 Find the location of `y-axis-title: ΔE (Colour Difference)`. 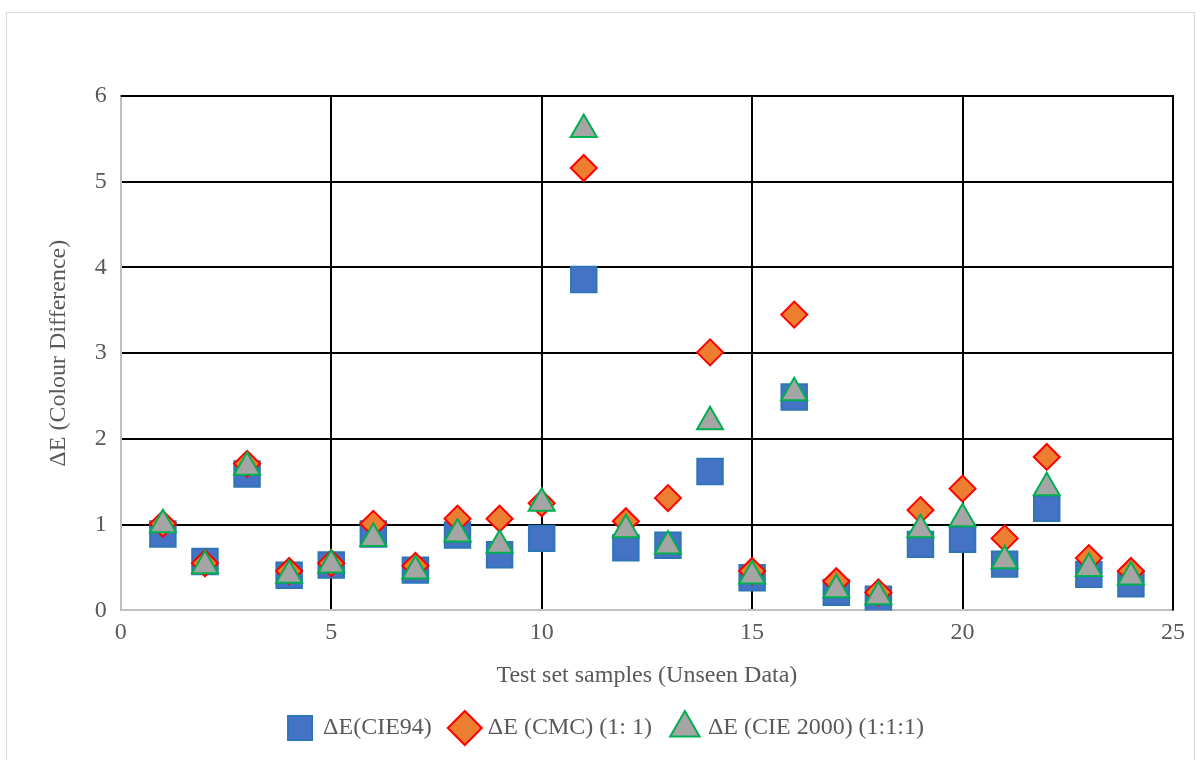

y-axis-title: ΔE (Colour Difference) is located at coordinates (56, 353).